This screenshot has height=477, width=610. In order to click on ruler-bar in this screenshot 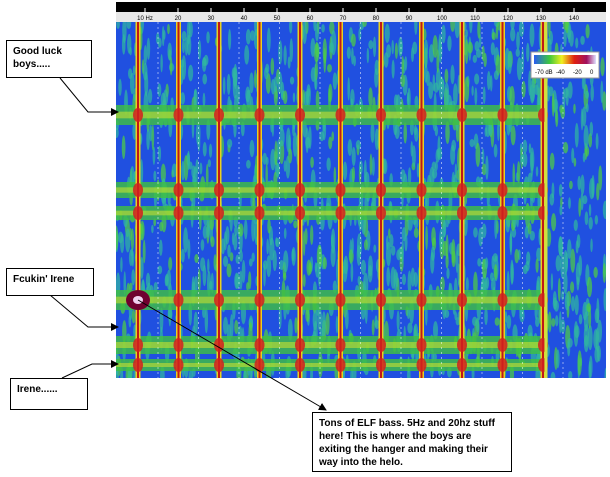, I will do `click(361, 7)`.